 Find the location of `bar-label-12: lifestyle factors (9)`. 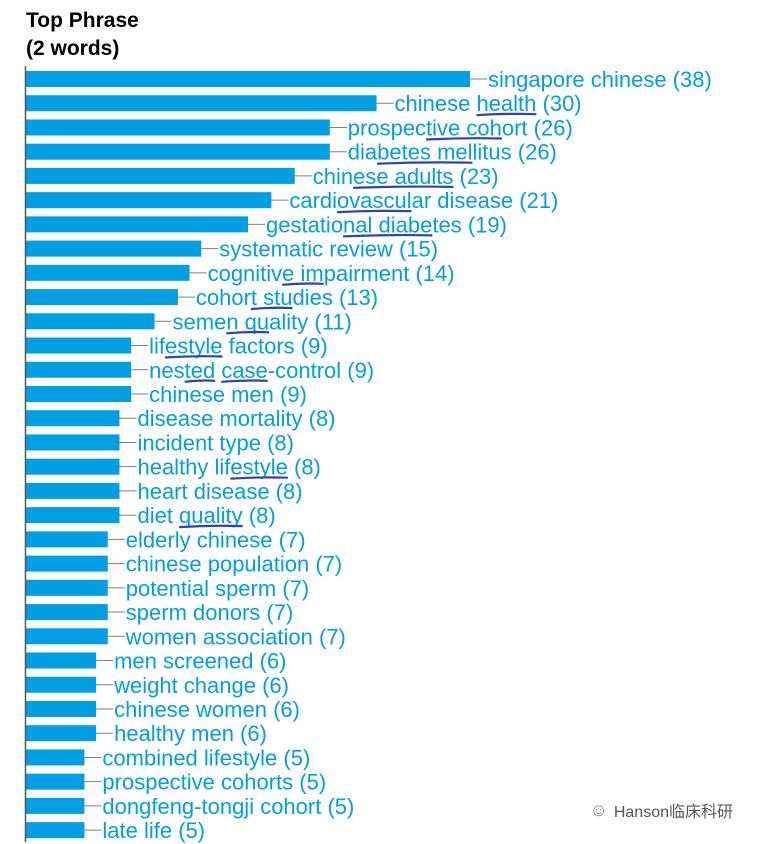

bar-label-12: lifestyle factors (9) is located at coordinates (238, 346).